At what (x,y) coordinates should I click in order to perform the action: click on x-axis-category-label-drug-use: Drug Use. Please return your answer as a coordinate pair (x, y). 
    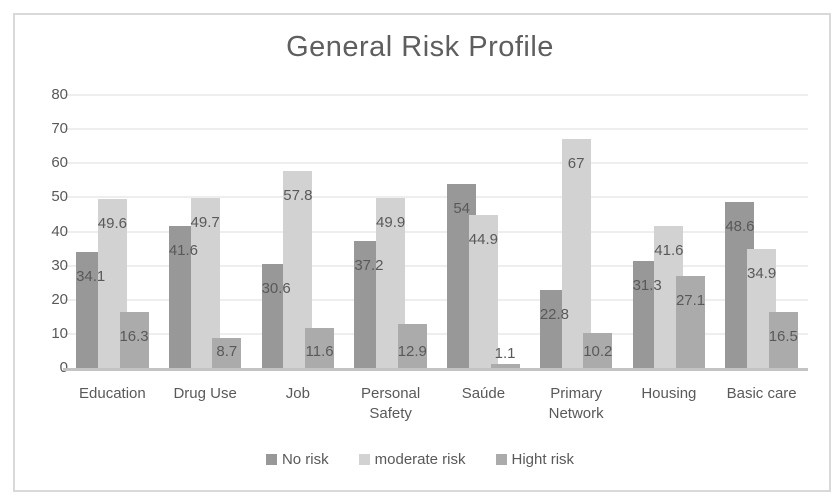
    Looking at the image, I should click on (205, 393).